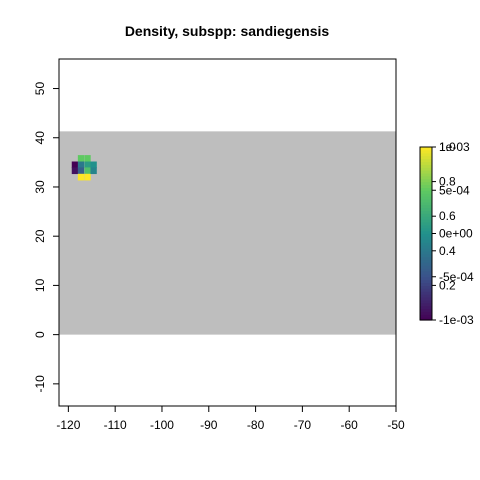 The height and width of the screenshot is (480, 480). Describe the element at coordinates (456, 320) in the screenshot. I see `colorbar-label-right: -1e-03` at that location.